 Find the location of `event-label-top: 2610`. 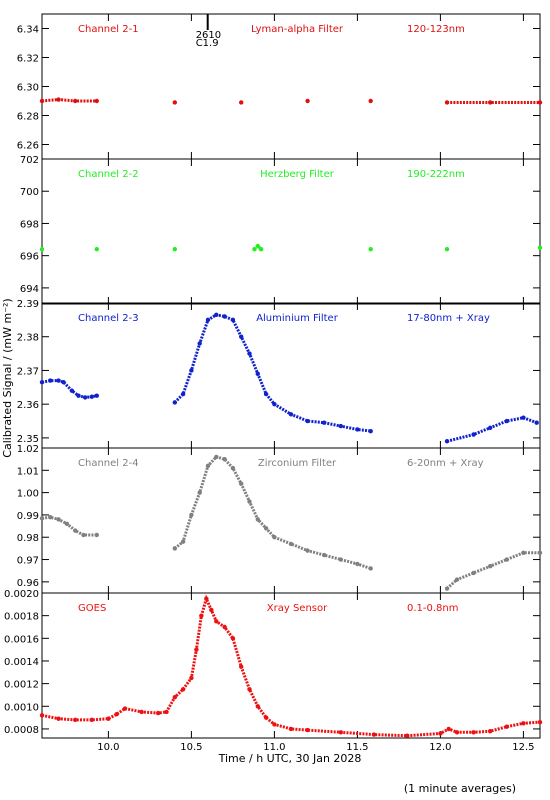

event-label-top: 2610 is located at coordinates (208, 35).